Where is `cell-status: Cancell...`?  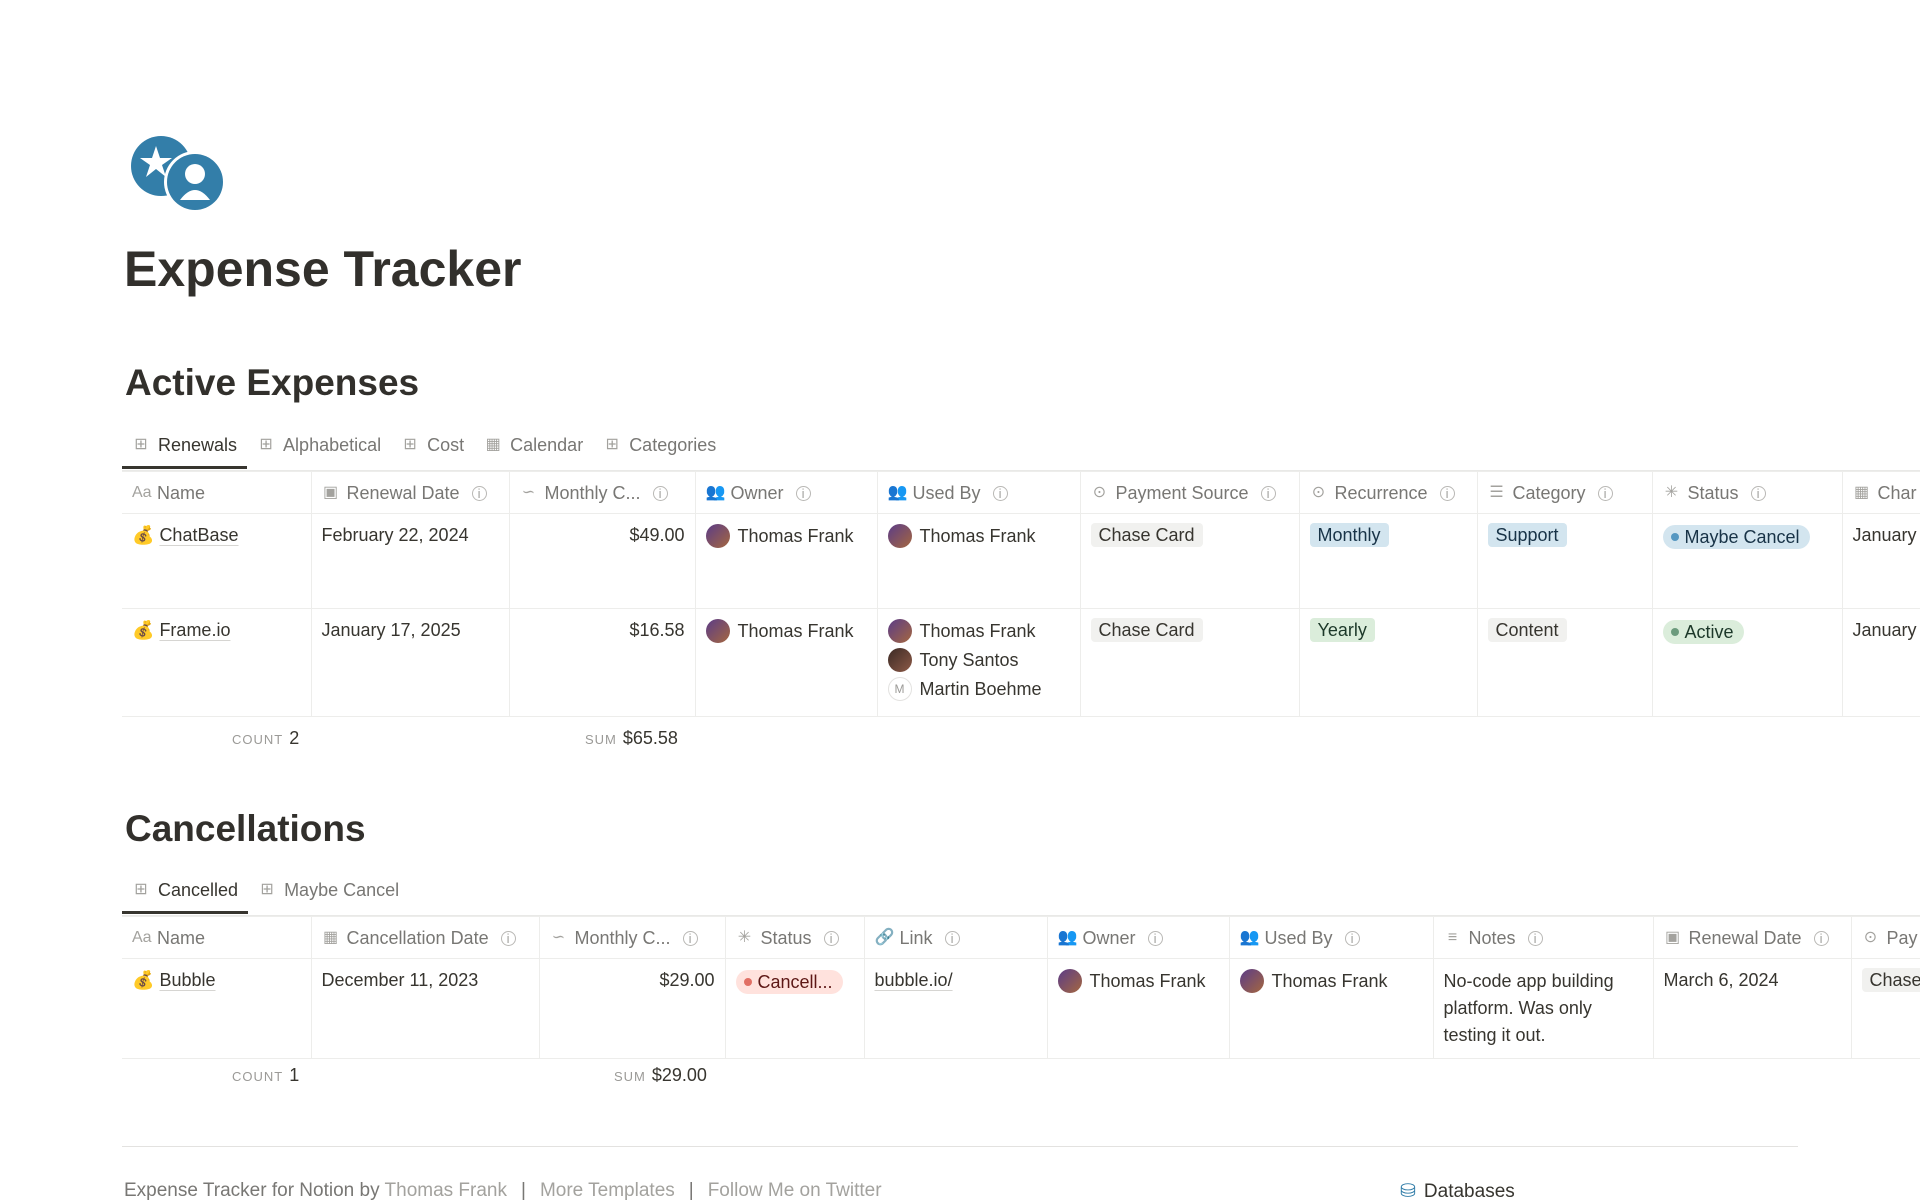 cell-status: Cancell... is located at coordinates (795, 1008).